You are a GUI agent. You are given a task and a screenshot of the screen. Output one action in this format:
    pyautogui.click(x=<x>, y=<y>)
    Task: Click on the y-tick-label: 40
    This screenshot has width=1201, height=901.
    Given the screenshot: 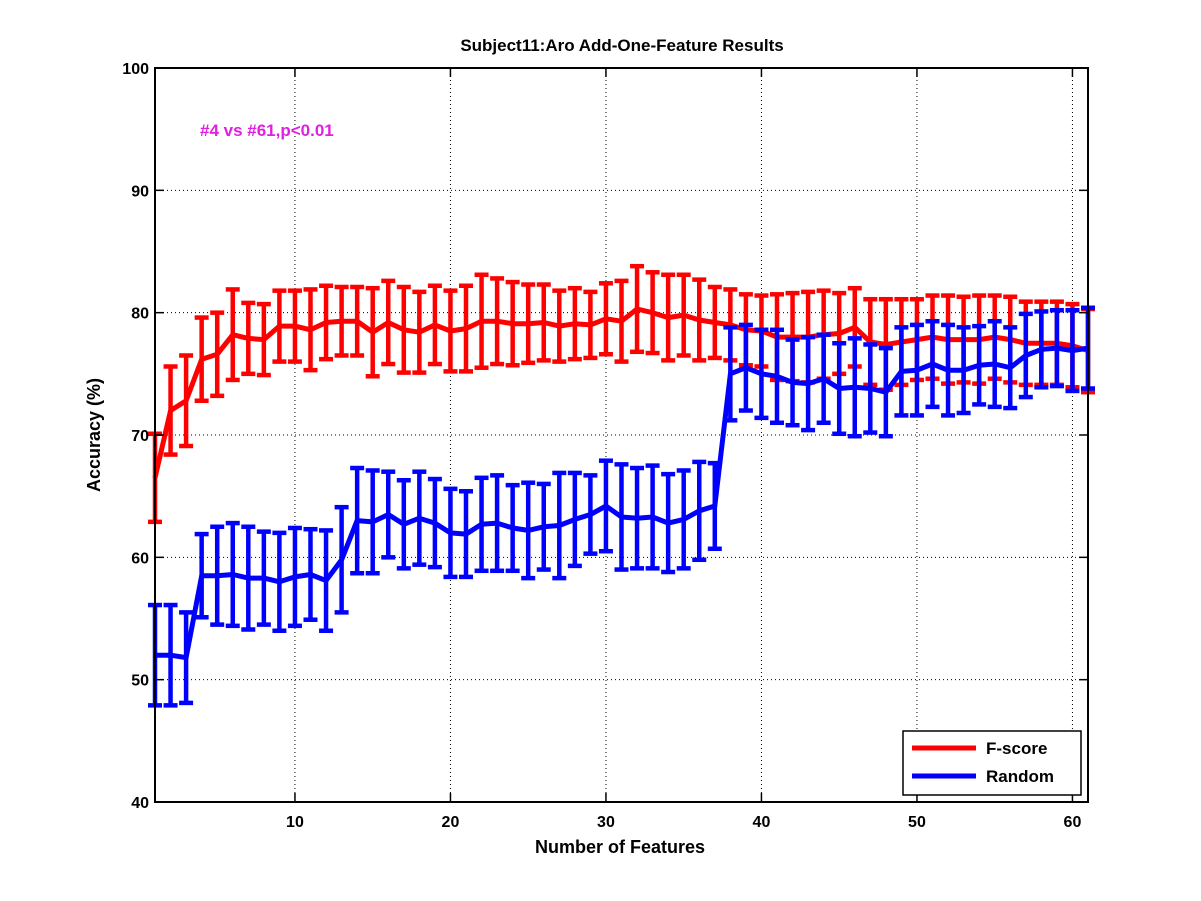 What is the action you would take?
    pyautogui.click(x=140, y=803)
    